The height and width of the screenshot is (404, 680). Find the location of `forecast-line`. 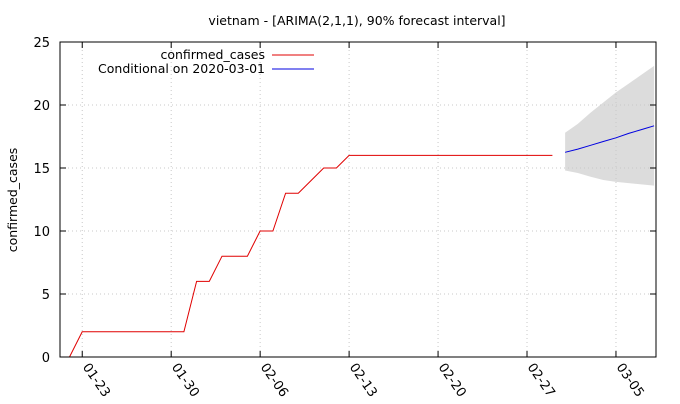

forecast-line is located at coordinates (609, 139).